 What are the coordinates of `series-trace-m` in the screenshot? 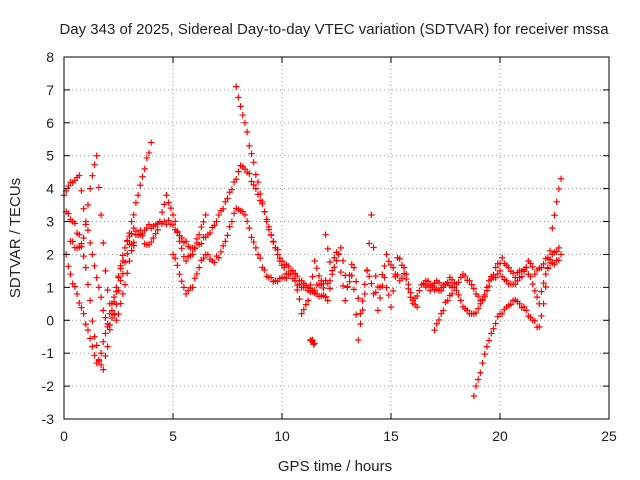 It's located at (312, 342).